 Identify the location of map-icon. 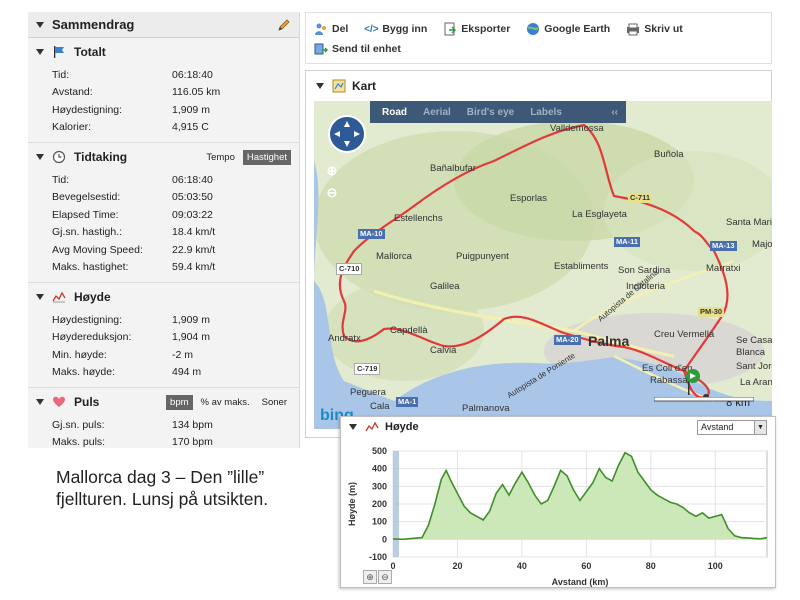
(339, 86).